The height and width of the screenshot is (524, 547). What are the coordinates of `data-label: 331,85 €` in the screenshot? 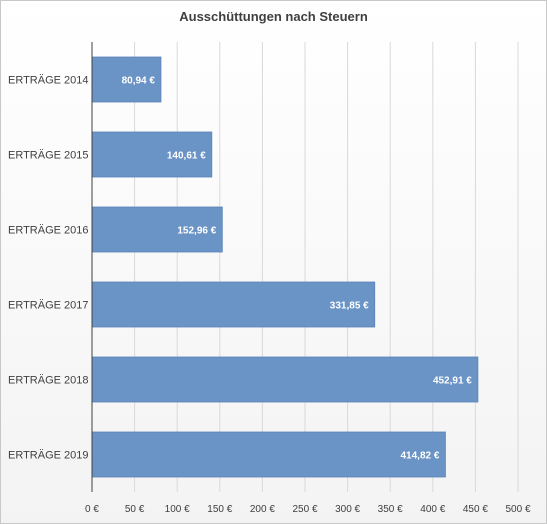 It's located at (349, 306).